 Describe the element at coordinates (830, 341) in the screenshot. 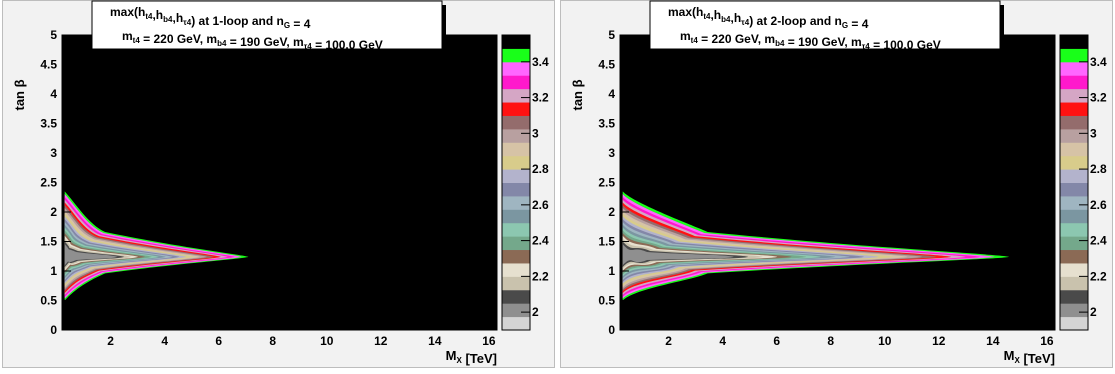

I see `x-tick-label: 8` at that location.